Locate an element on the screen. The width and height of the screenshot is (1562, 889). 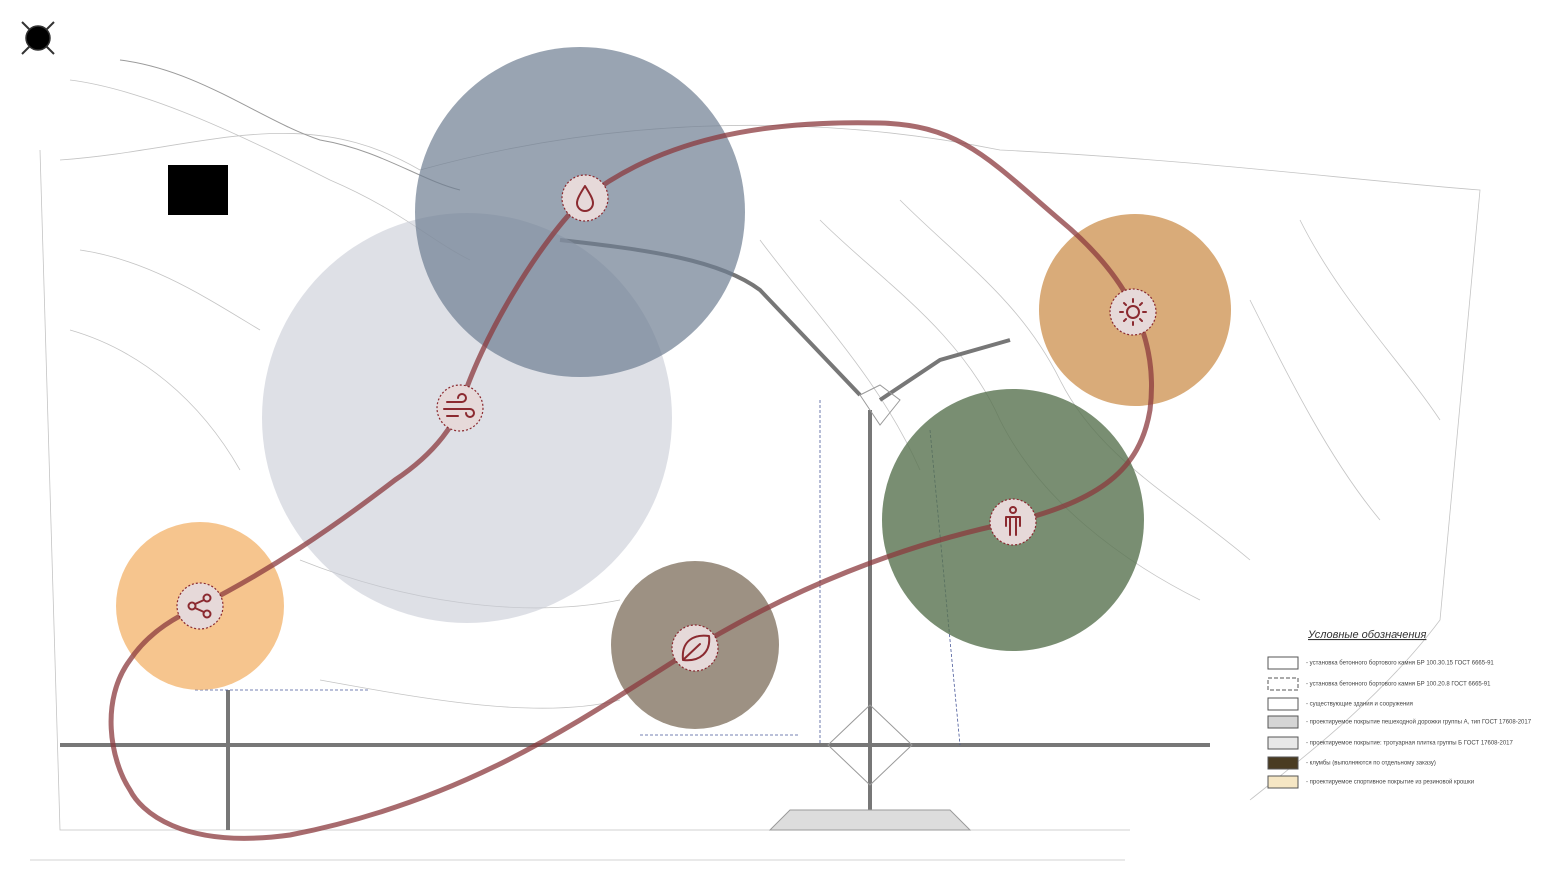
node-people is located at coordinates (1013, 522).